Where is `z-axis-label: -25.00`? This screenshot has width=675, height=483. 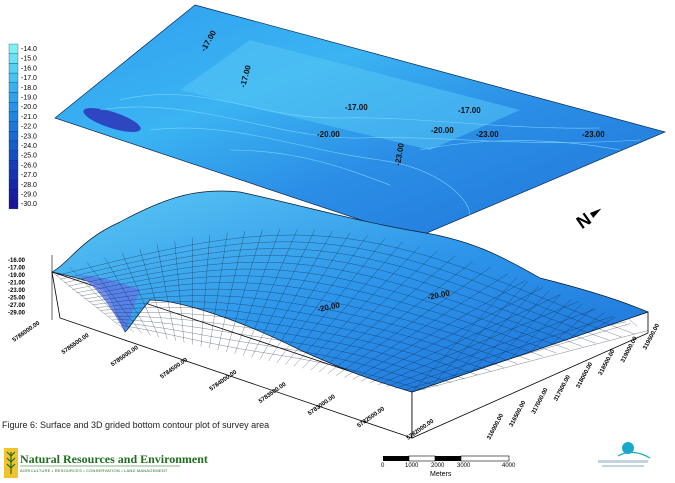 z-axis-label: -25.00 is located at coordinates (17, 299).